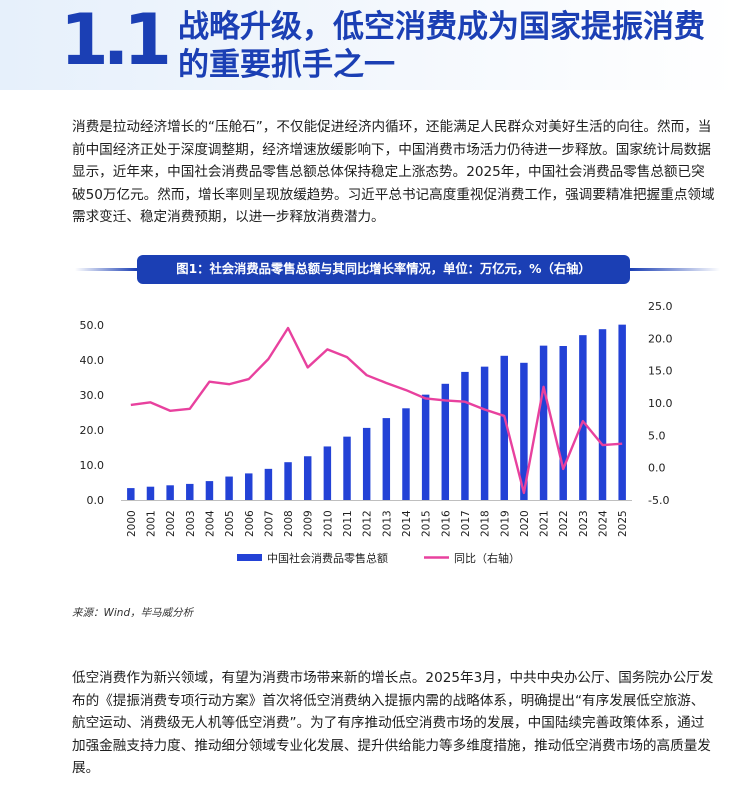 The width and height of the screenshot is (738, 798). I want to click on x-tick-label: 2017, so click(466, 523).